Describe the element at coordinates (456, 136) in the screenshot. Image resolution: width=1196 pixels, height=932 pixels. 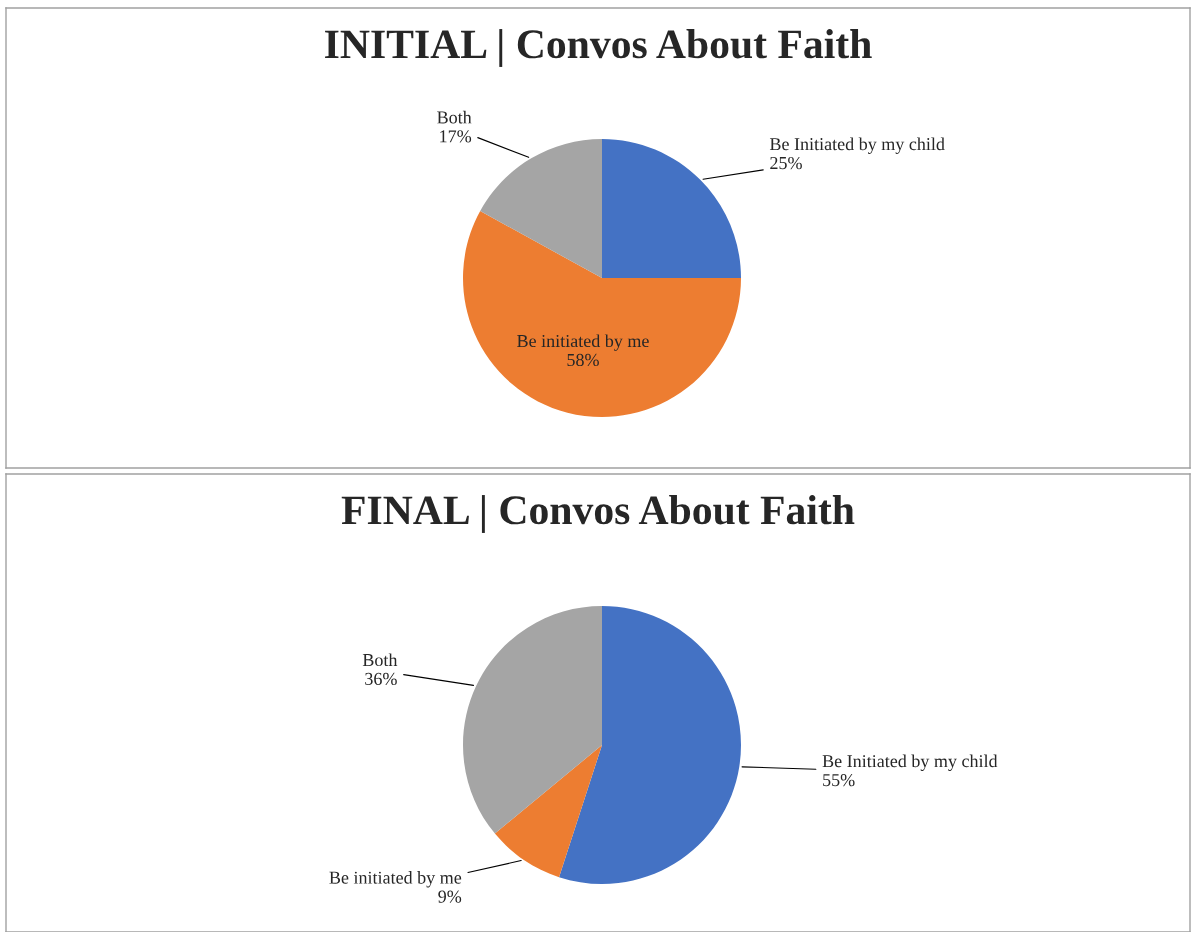
I see `data-label: 17%` at that location.